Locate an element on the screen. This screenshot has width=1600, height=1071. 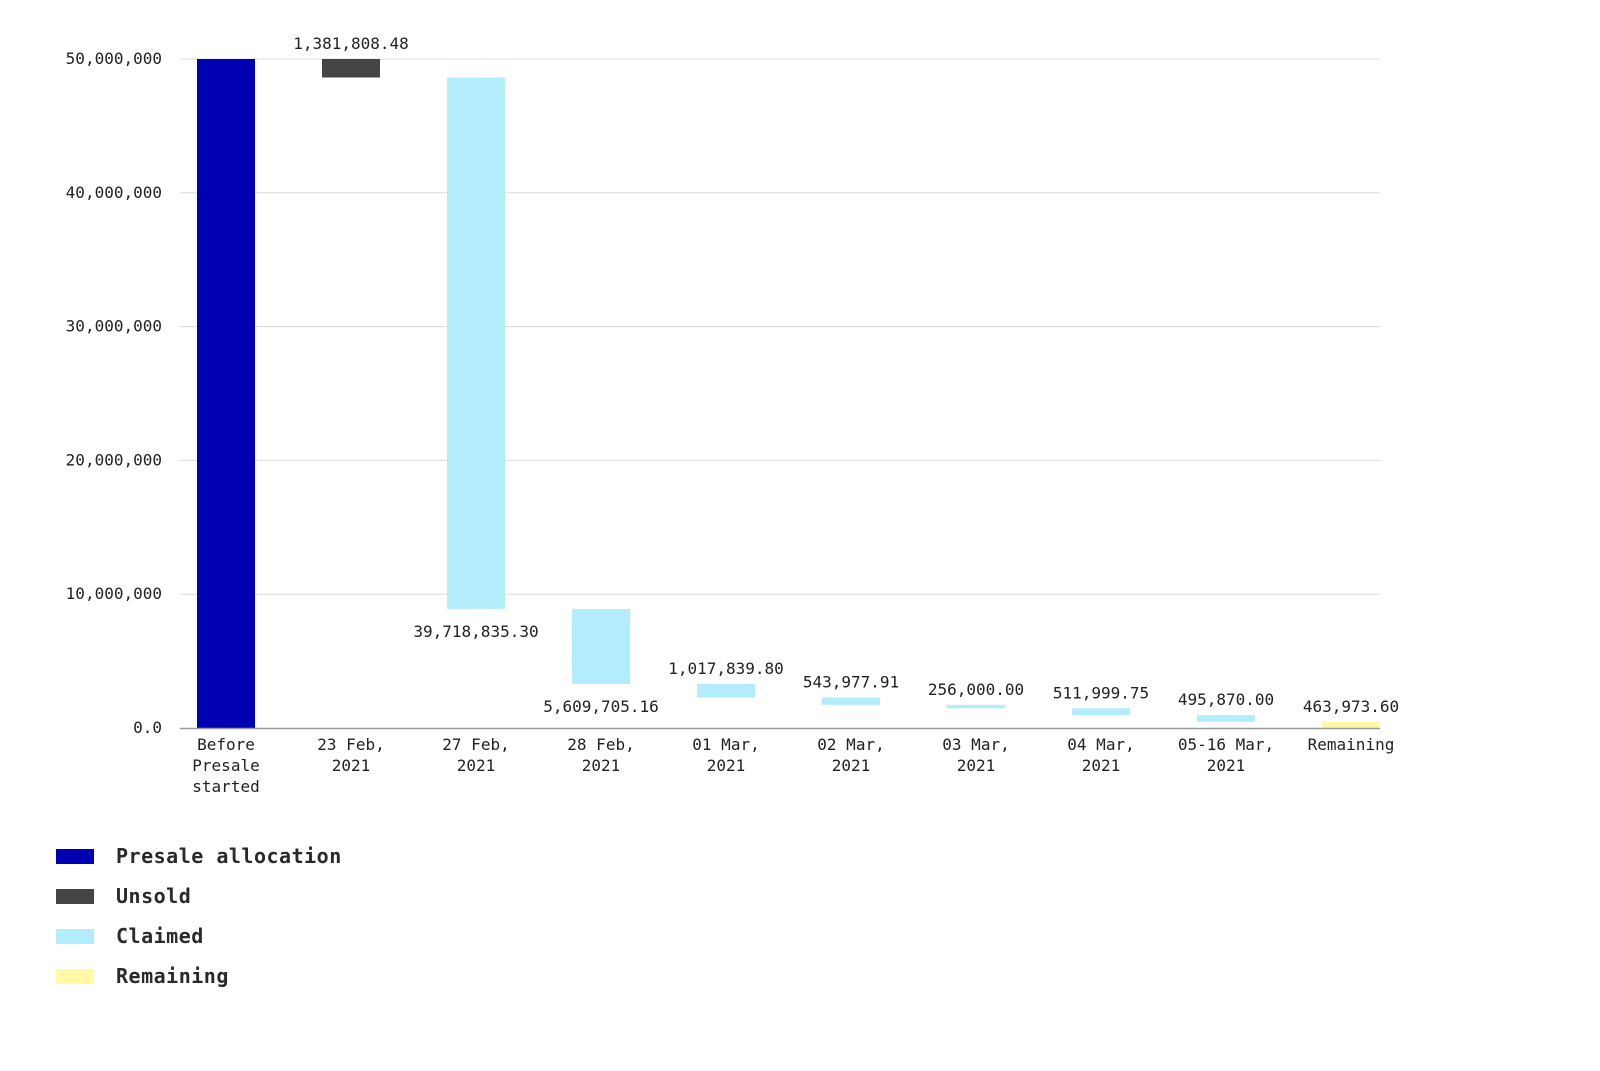
data-label: 463,973.60 is located at coordinates (1351, 706).